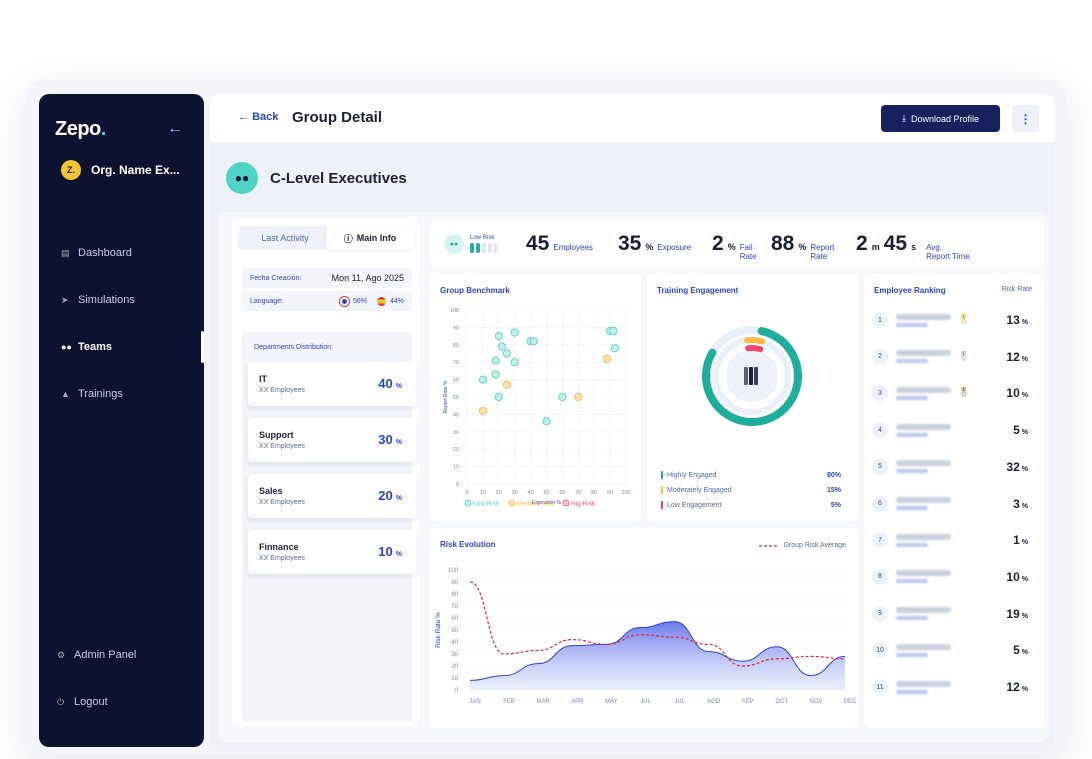 The height and width of the screenshot is (759, 1092). I want to click on department-card: Support XX Employees 30%, so click(332, 440).